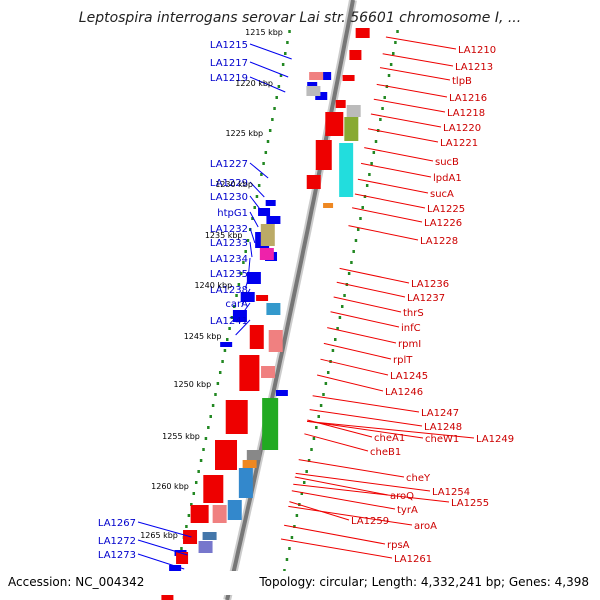  Describe the element at coordinates (439, 241) in the screenshot. I see `right-gene-label: LA1228` at that location.